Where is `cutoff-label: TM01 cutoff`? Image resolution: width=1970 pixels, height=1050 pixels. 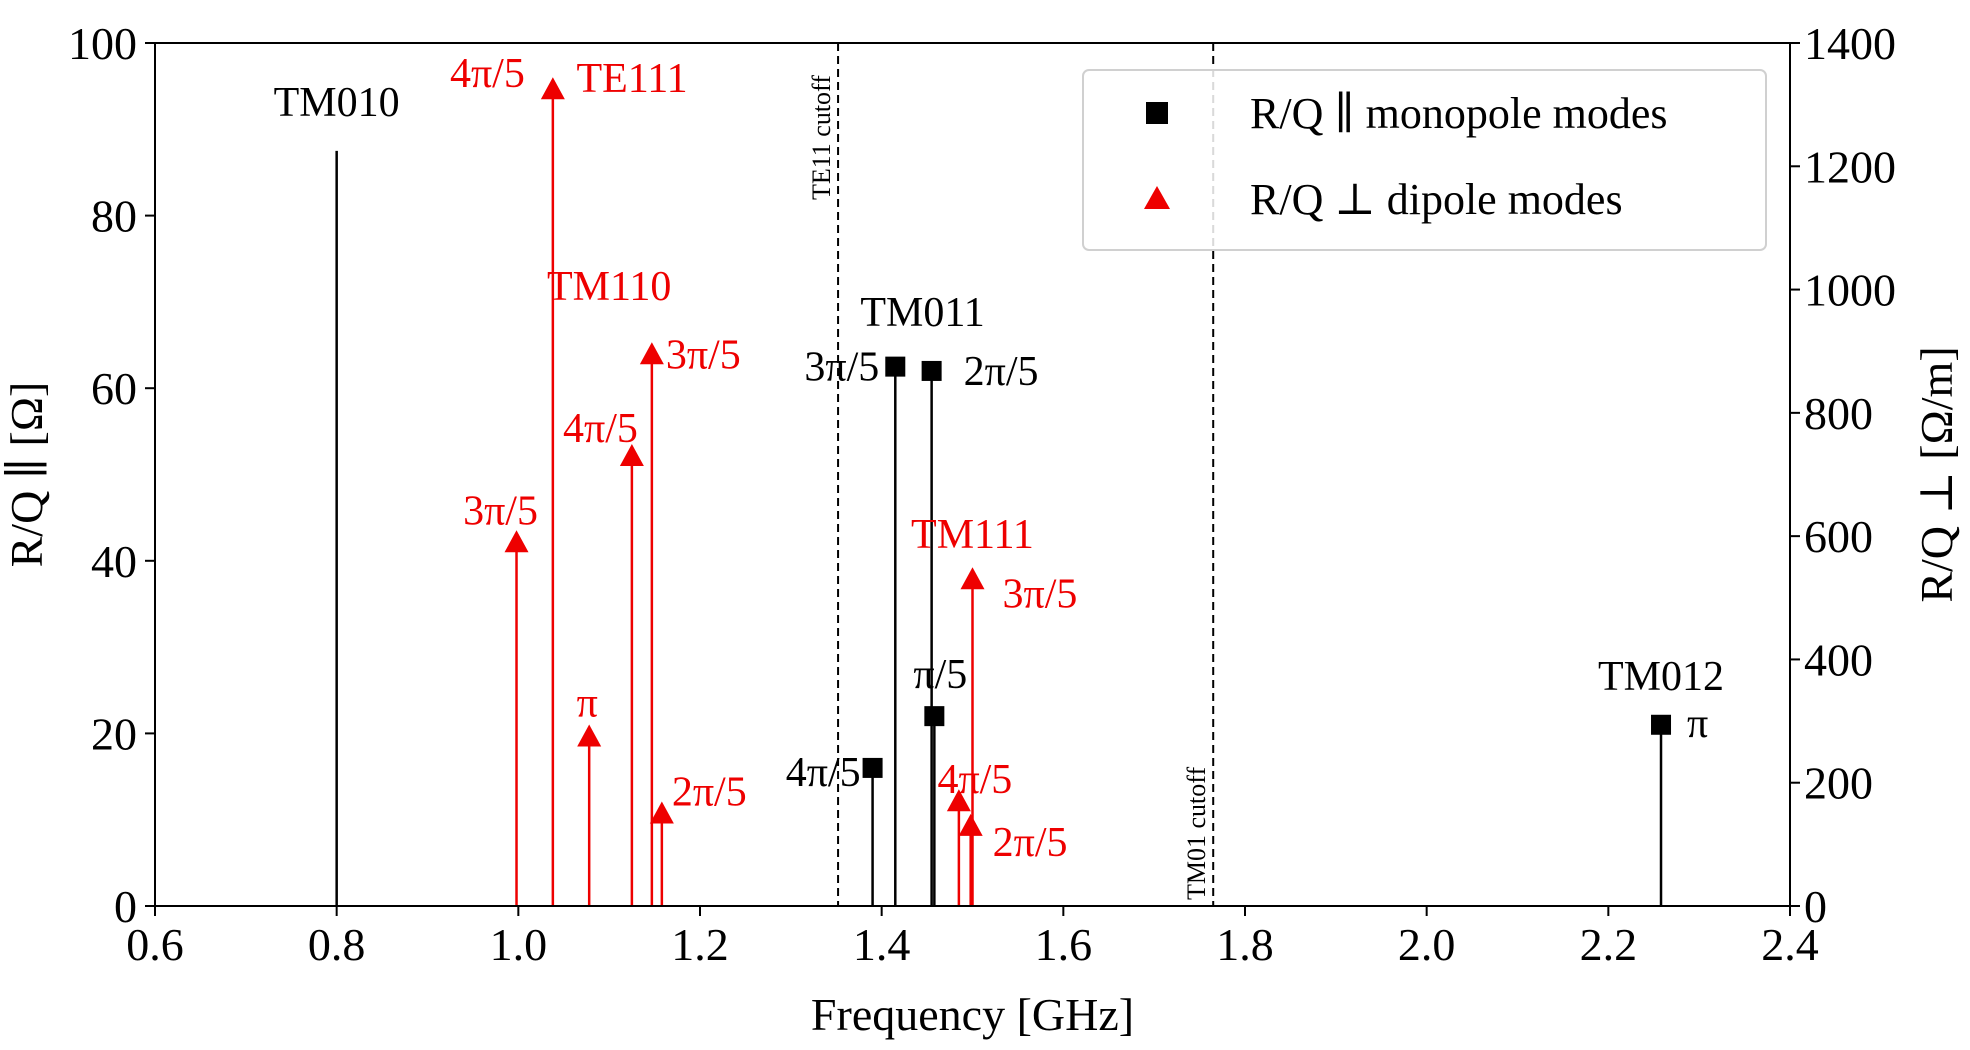 cutoff-label: TM01 cutoff is located at coordinates (1196, 833).